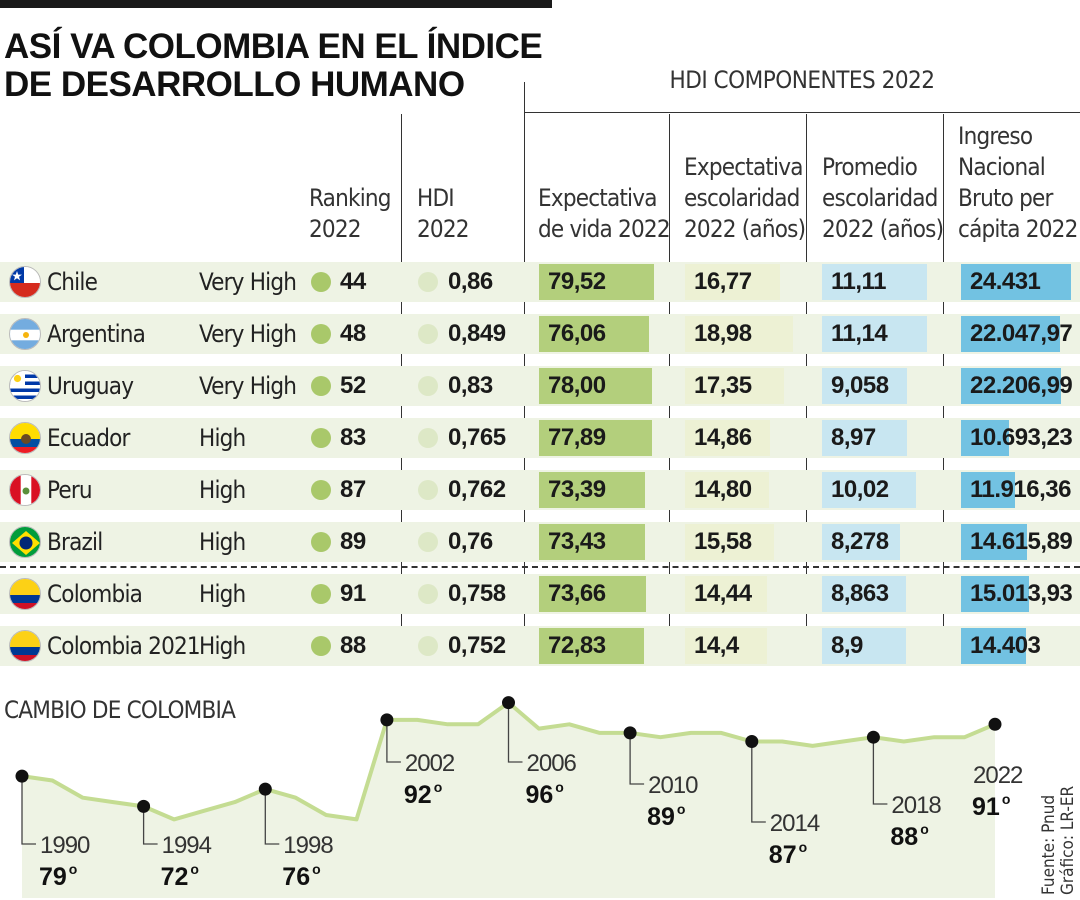 The image size is (1080, 900). I want to click on school-avg-value: 11,14, so click(859, 333).